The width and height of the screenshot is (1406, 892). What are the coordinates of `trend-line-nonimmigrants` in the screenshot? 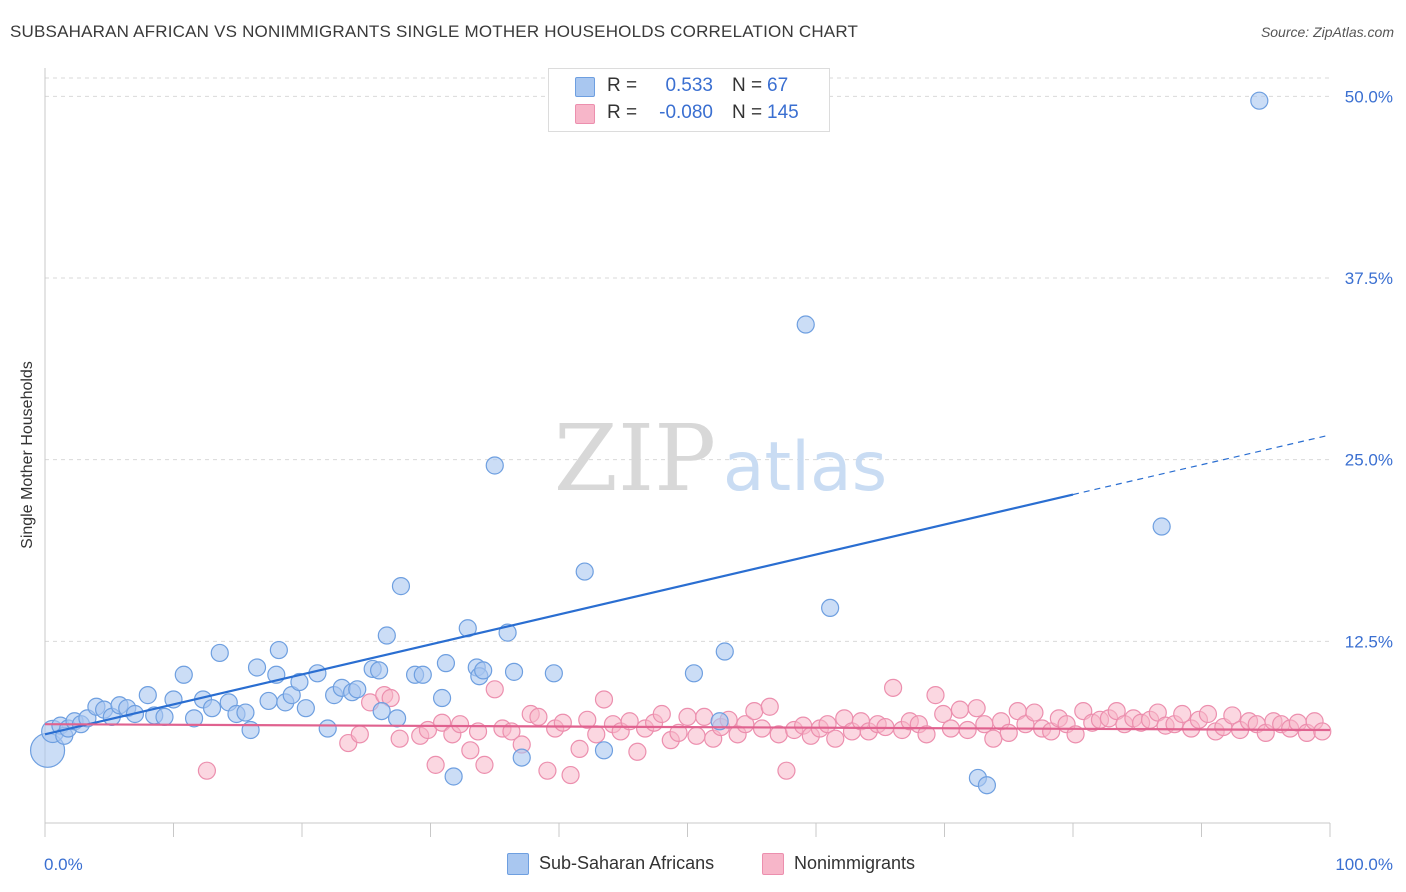 It's located at (687, 727).